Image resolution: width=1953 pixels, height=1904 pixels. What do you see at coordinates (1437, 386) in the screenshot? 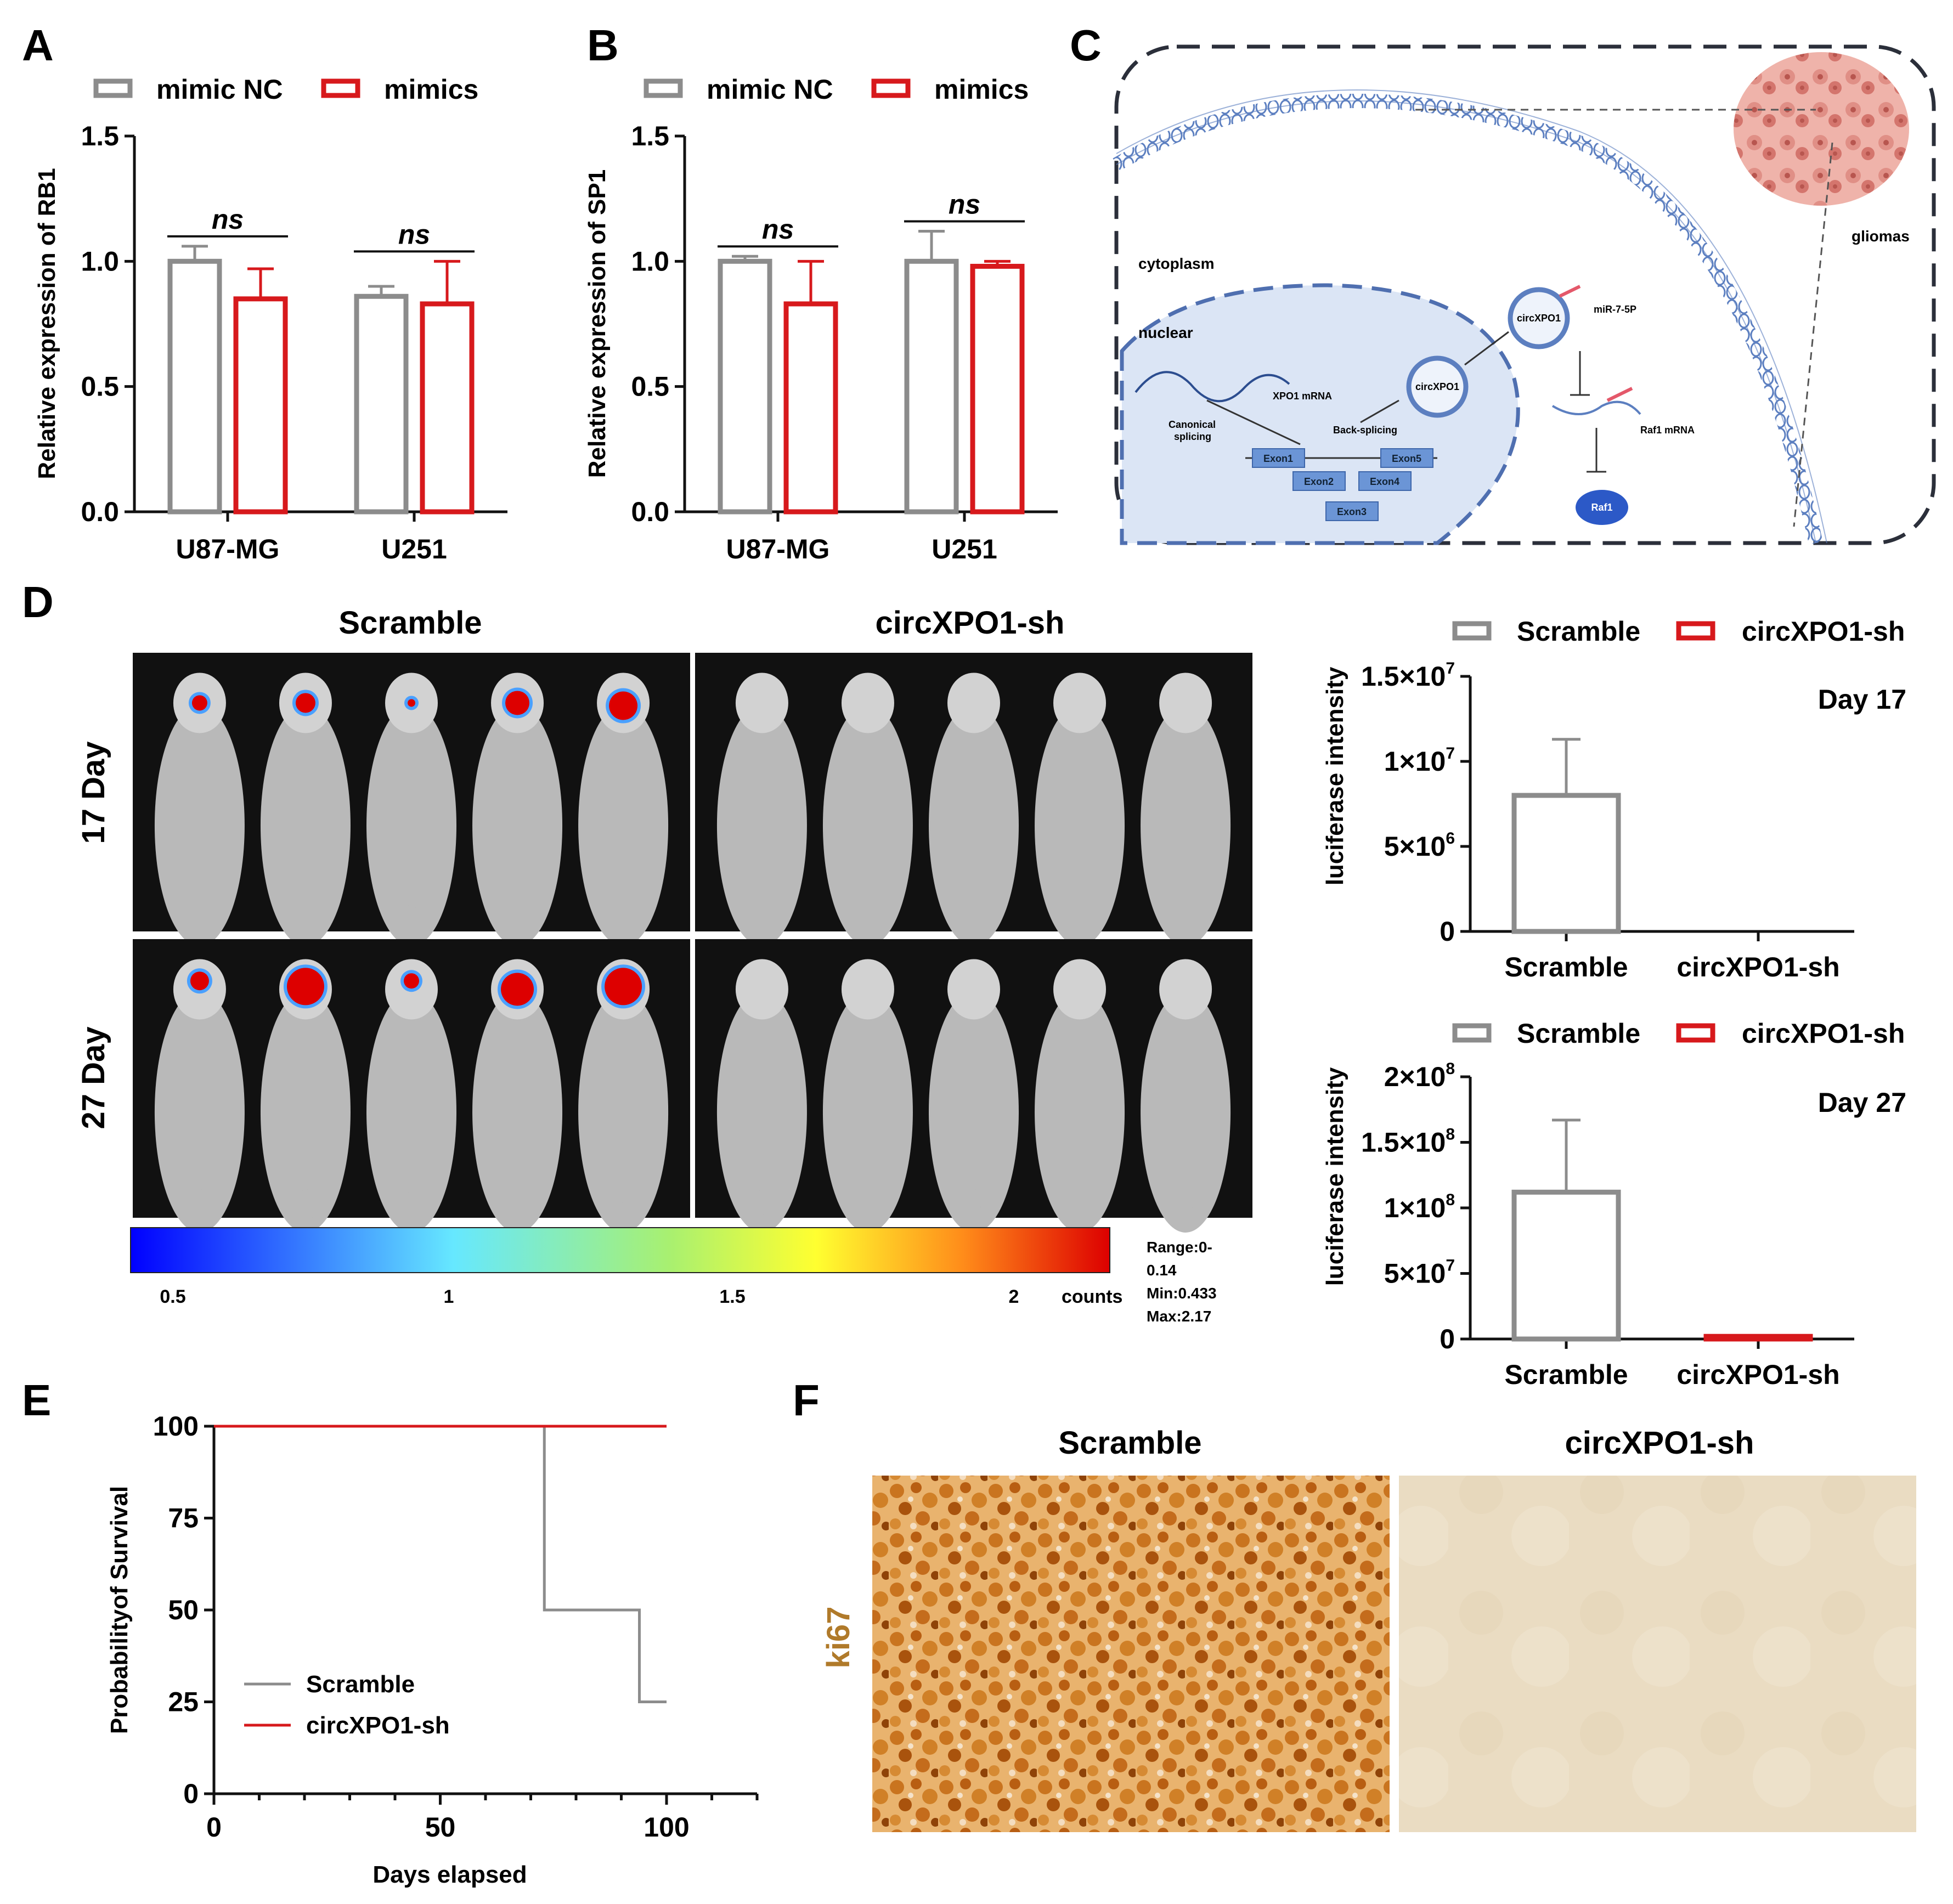
I see `circxpo1-nucleus-label: circXPO1` at bounding box center [1437, 386].